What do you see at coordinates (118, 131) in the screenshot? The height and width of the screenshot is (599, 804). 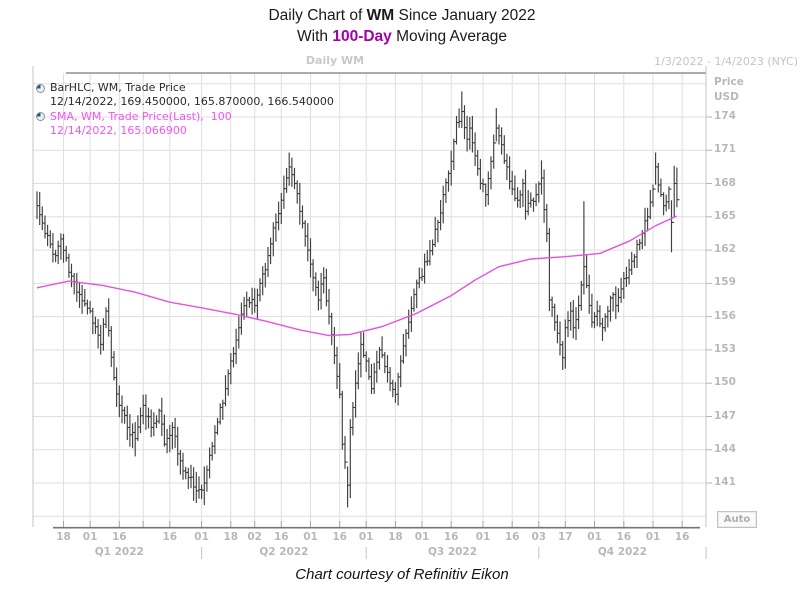 I see `legend-series-values: 12/14/2022, 165.066900` at bounding box center [118, 131].